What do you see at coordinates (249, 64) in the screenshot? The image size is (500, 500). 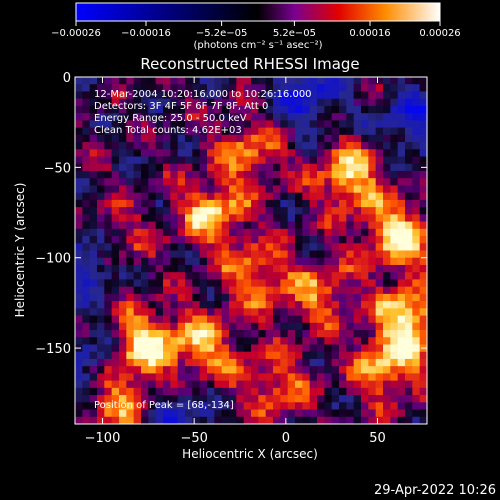 I see `chart-title: Reconstructed RHESSI Image` at bounding box center [249, 64].